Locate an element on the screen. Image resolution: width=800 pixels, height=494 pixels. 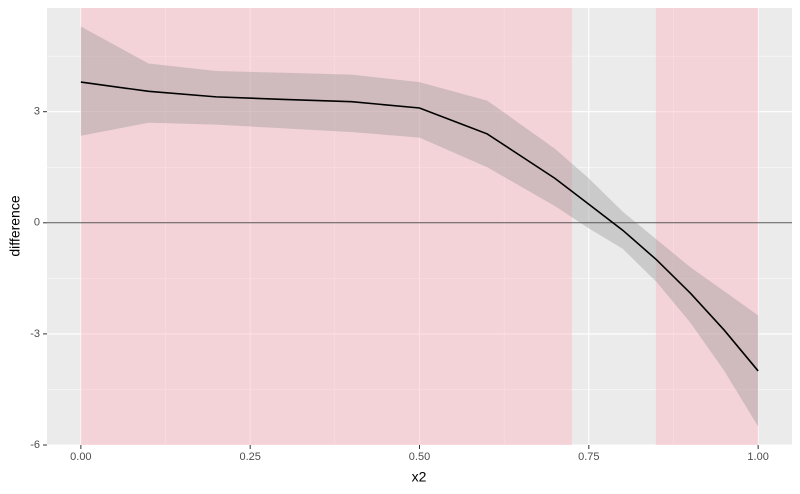
significant-region is located at coordinates (707, 226).